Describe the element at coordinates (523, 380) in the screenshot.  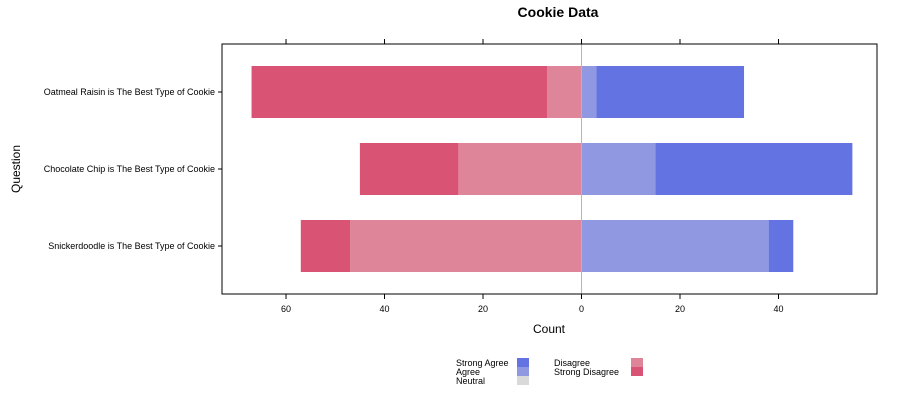
I see `legend-swatch-neutral` at that location.